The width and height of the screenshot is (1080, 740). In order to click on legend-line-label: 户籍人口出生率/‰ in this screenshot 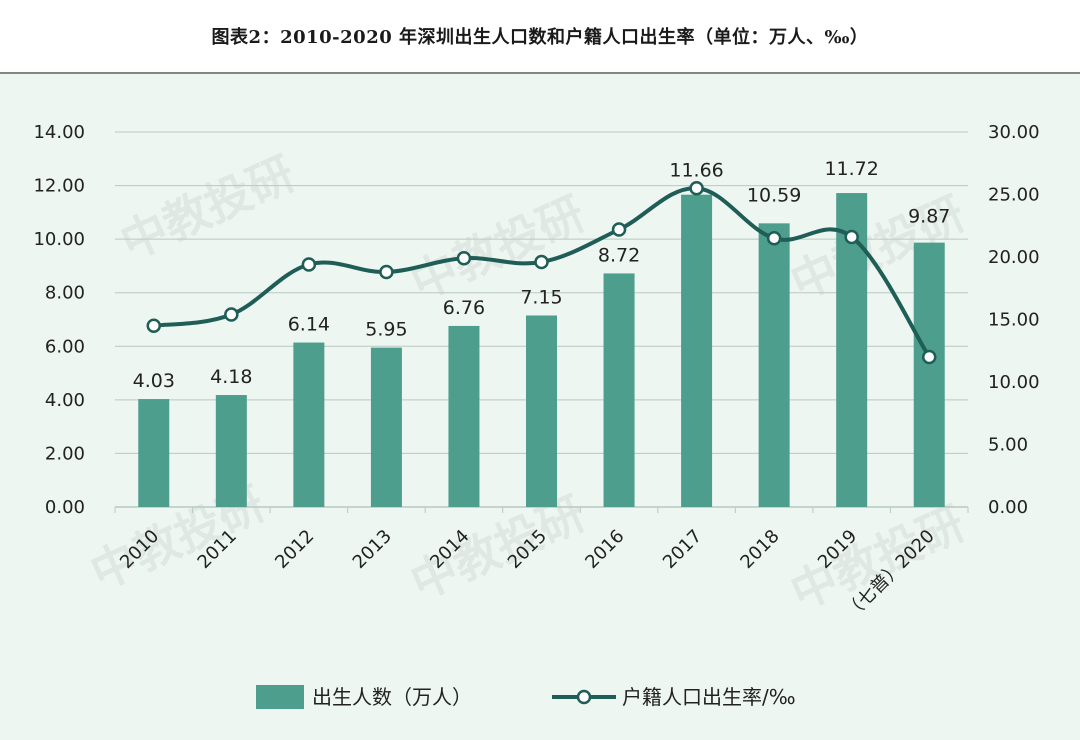, I will do `click(709, 697)`.